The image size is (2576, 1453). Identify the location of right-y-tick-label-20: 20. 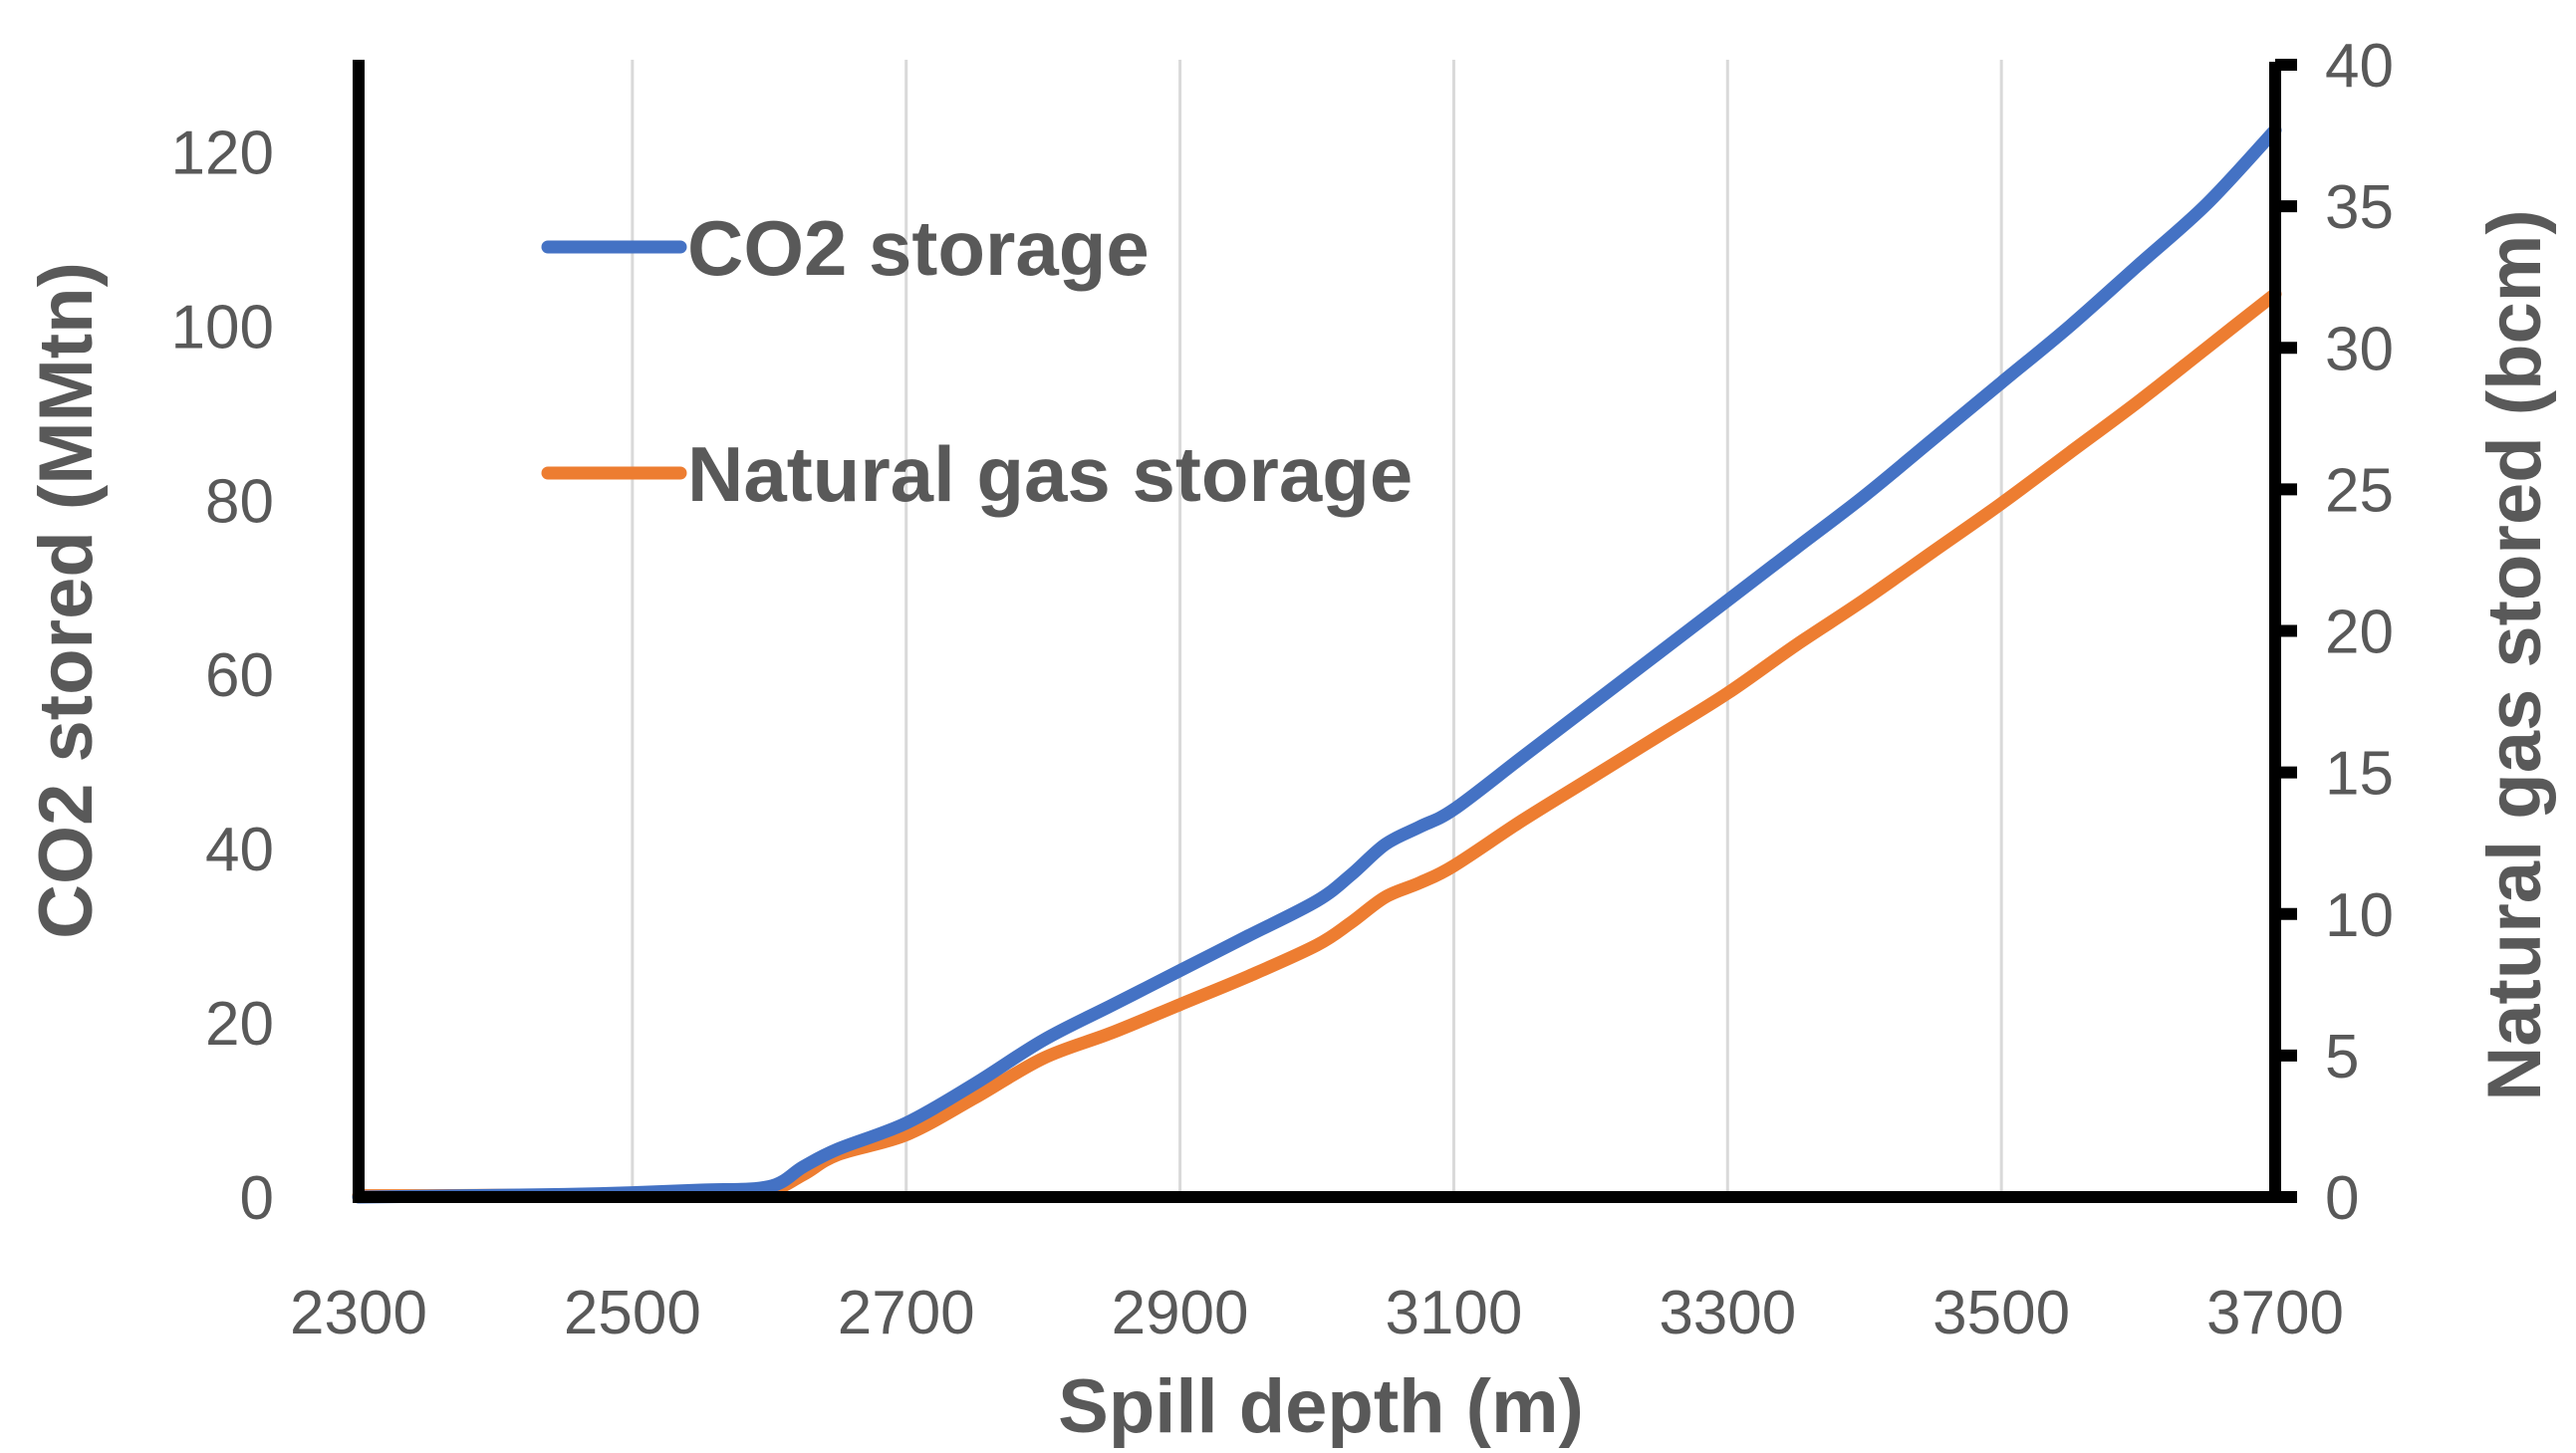
(2359, 633).